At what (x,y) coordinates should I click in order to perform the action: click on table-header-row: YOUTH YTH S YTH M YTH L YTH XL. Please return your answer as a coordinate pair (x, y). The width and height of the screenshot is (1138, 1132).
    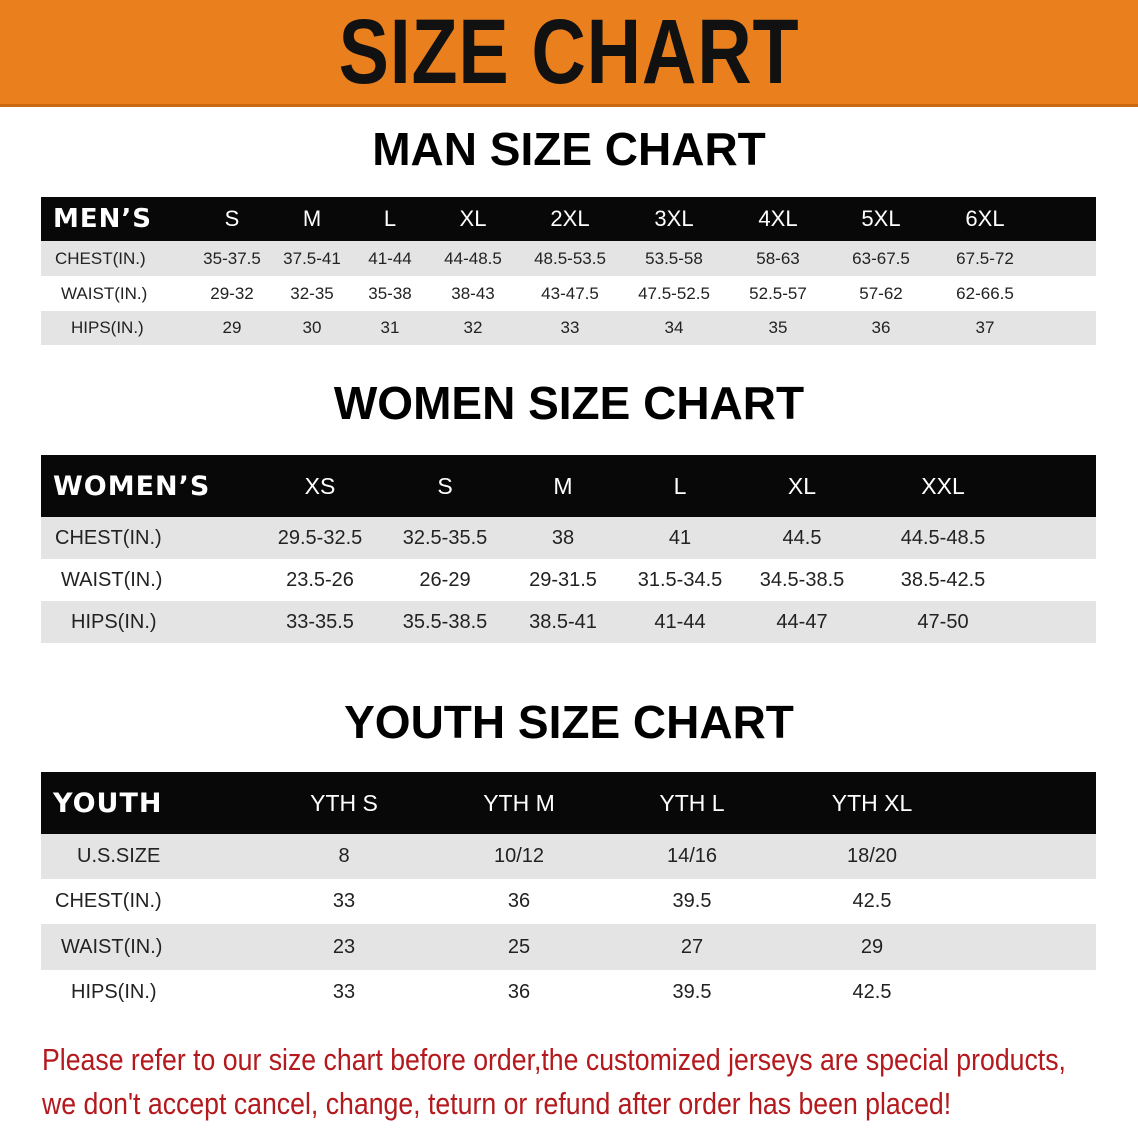
    Looking at the image, I should click on (568, 803).